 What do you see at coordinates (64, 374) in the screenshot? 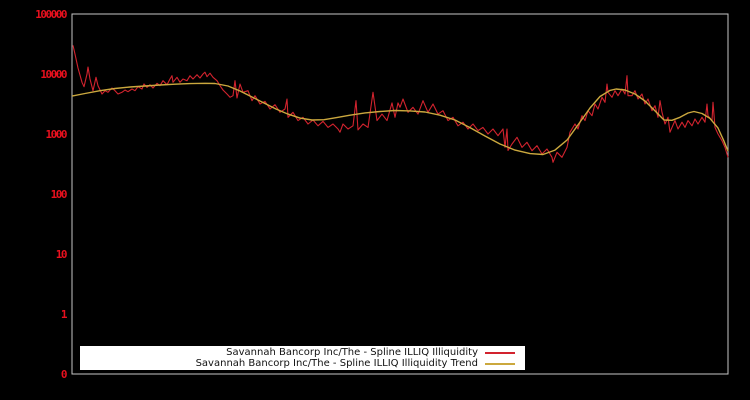
I see `y-tick-label: 0` at bounding box center [64, 374].